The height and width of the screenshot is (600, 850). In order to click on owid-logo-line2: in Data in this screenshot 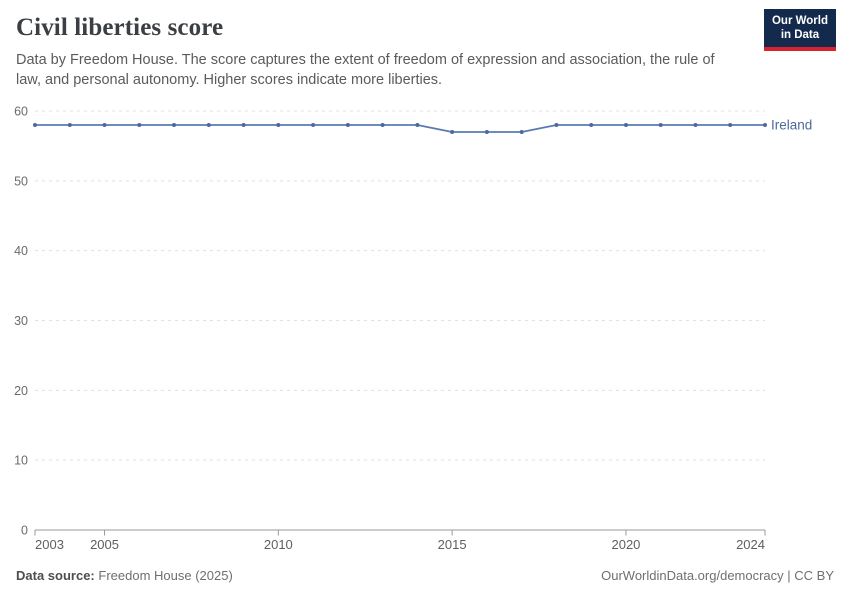, I will do `click(800, 34)`.